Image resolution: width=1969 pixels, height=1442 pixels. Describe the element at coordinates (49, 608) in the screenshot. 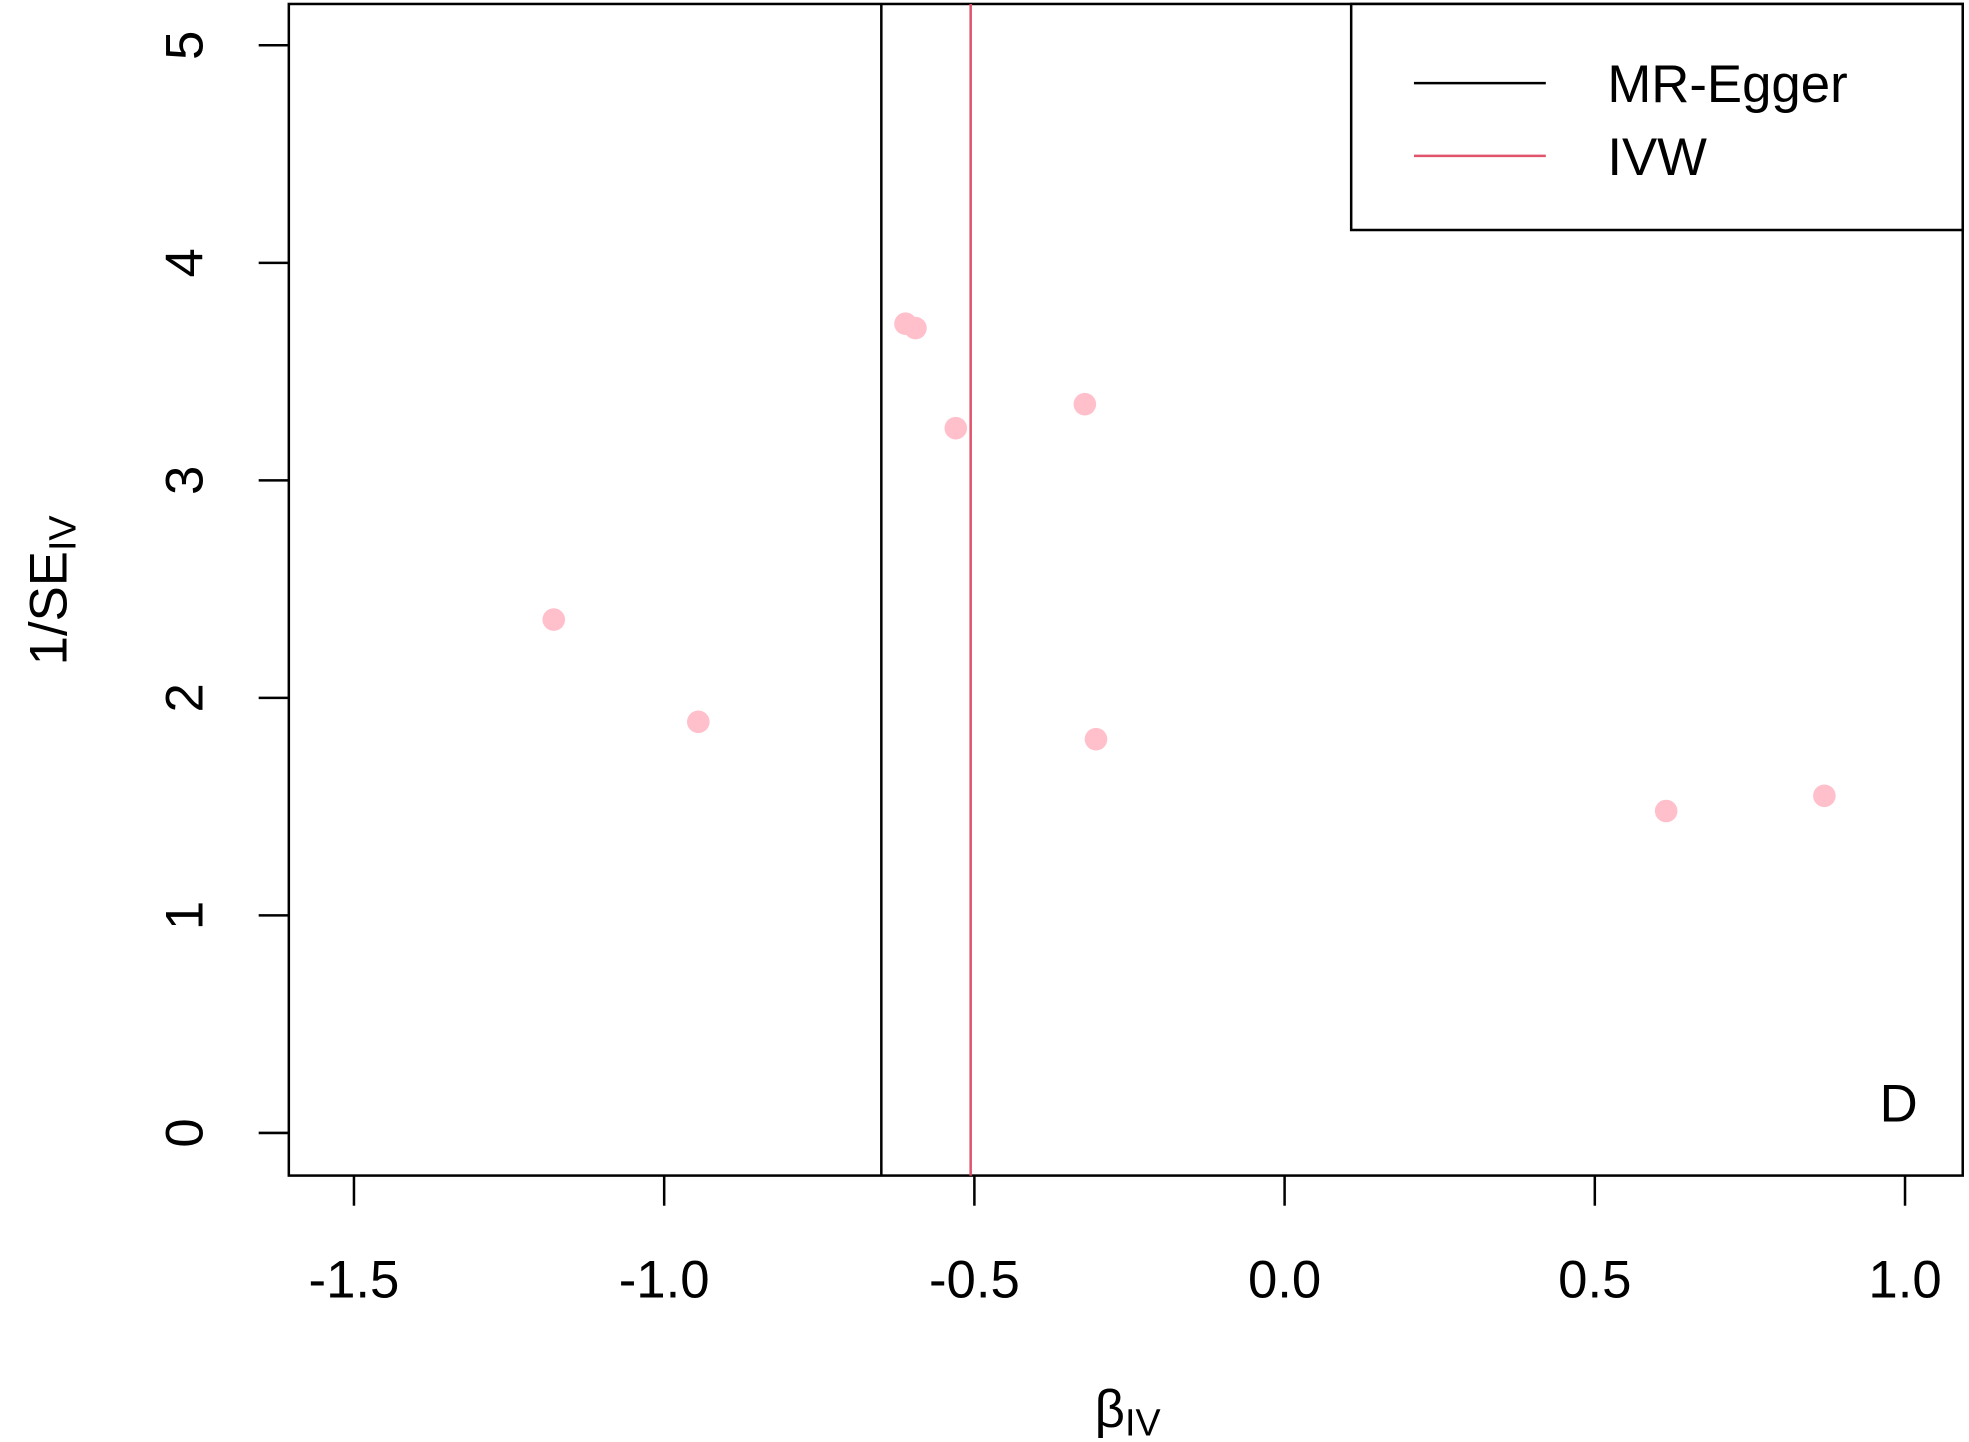

I see `y-label-main: 1/SE` at that location.